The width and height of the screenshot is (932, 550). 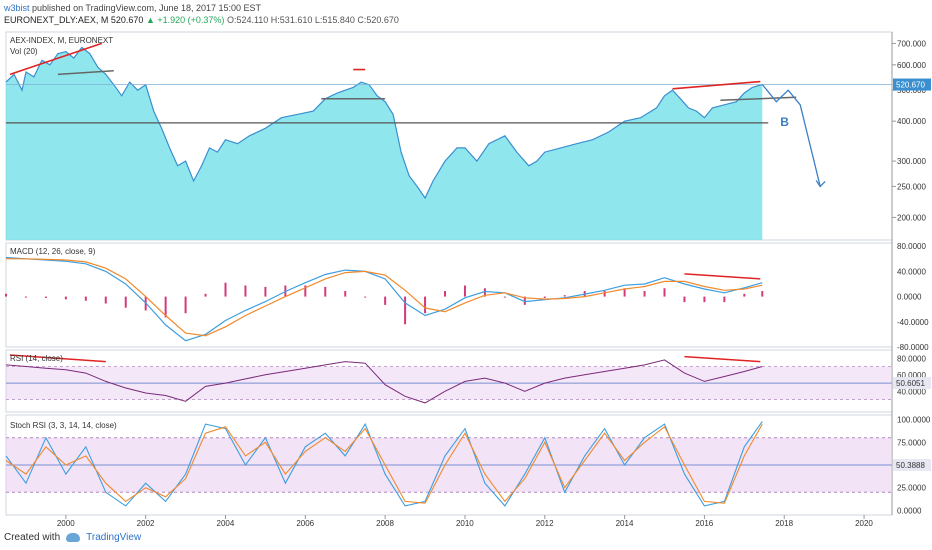 I want to click on stoch-k-line, so click(x=384, y=464).